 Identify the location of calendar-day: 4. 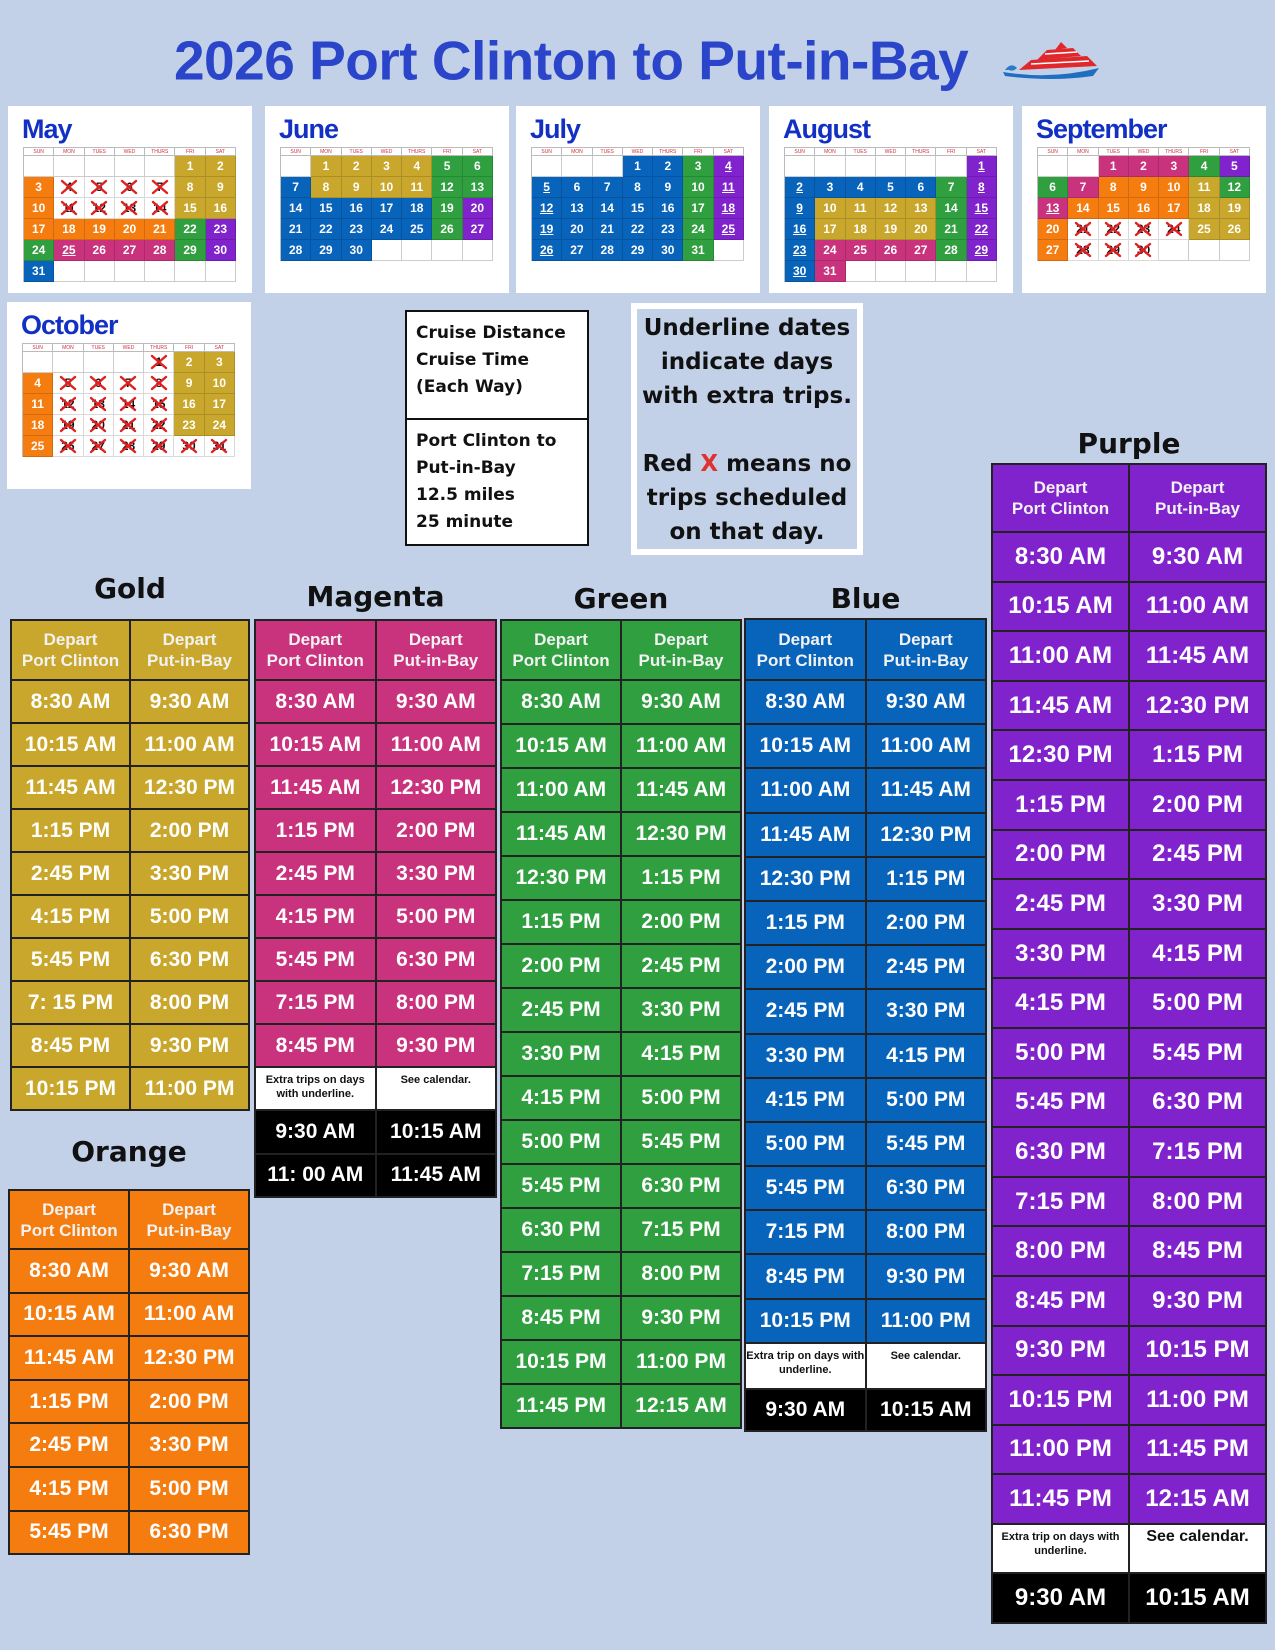
(1204, 166).